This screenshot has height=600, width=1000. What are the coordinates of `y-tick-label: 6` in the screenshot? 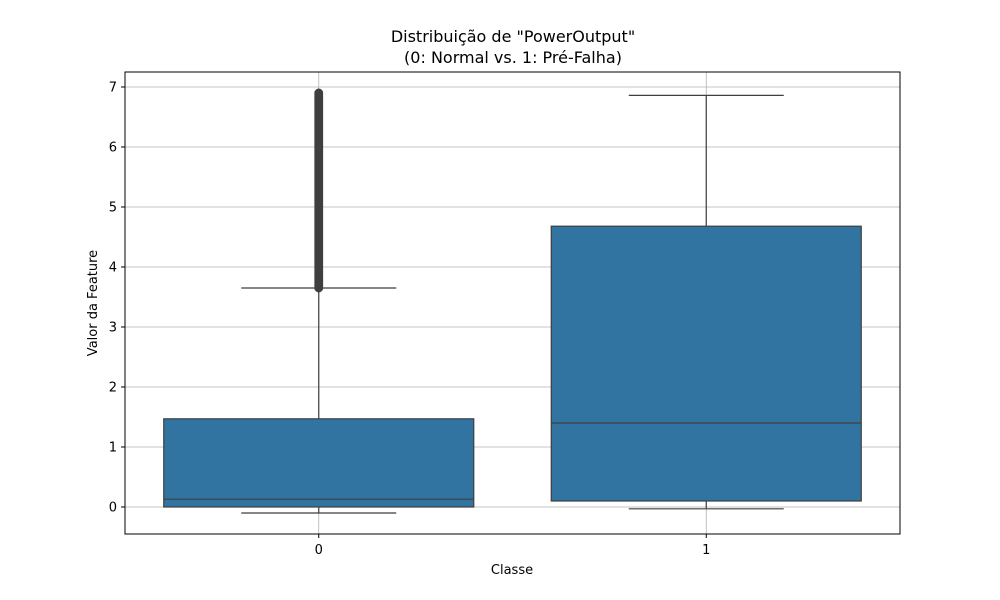 It's located at (113, 148).